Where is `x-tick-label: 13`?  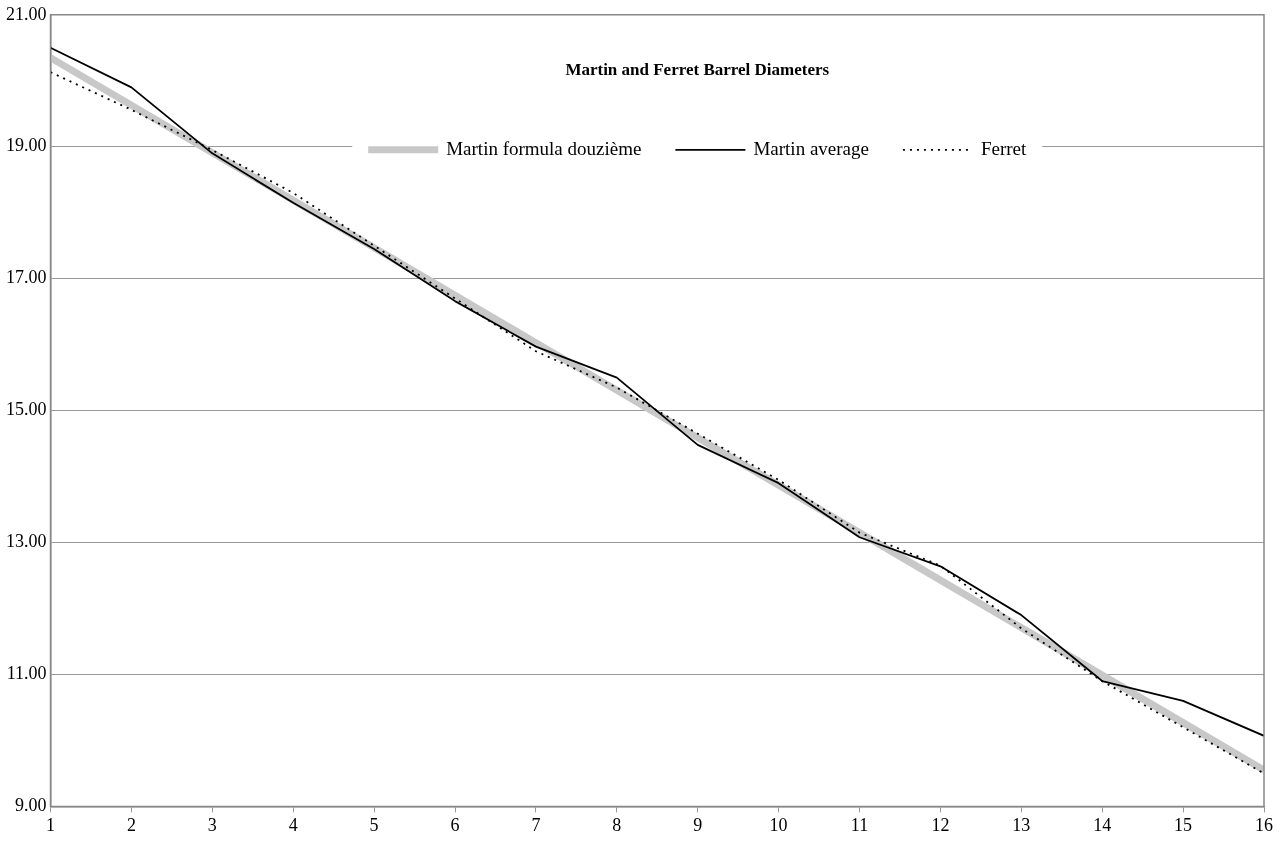
x-tick-label: 13 is located at coordinates (1021, 824).